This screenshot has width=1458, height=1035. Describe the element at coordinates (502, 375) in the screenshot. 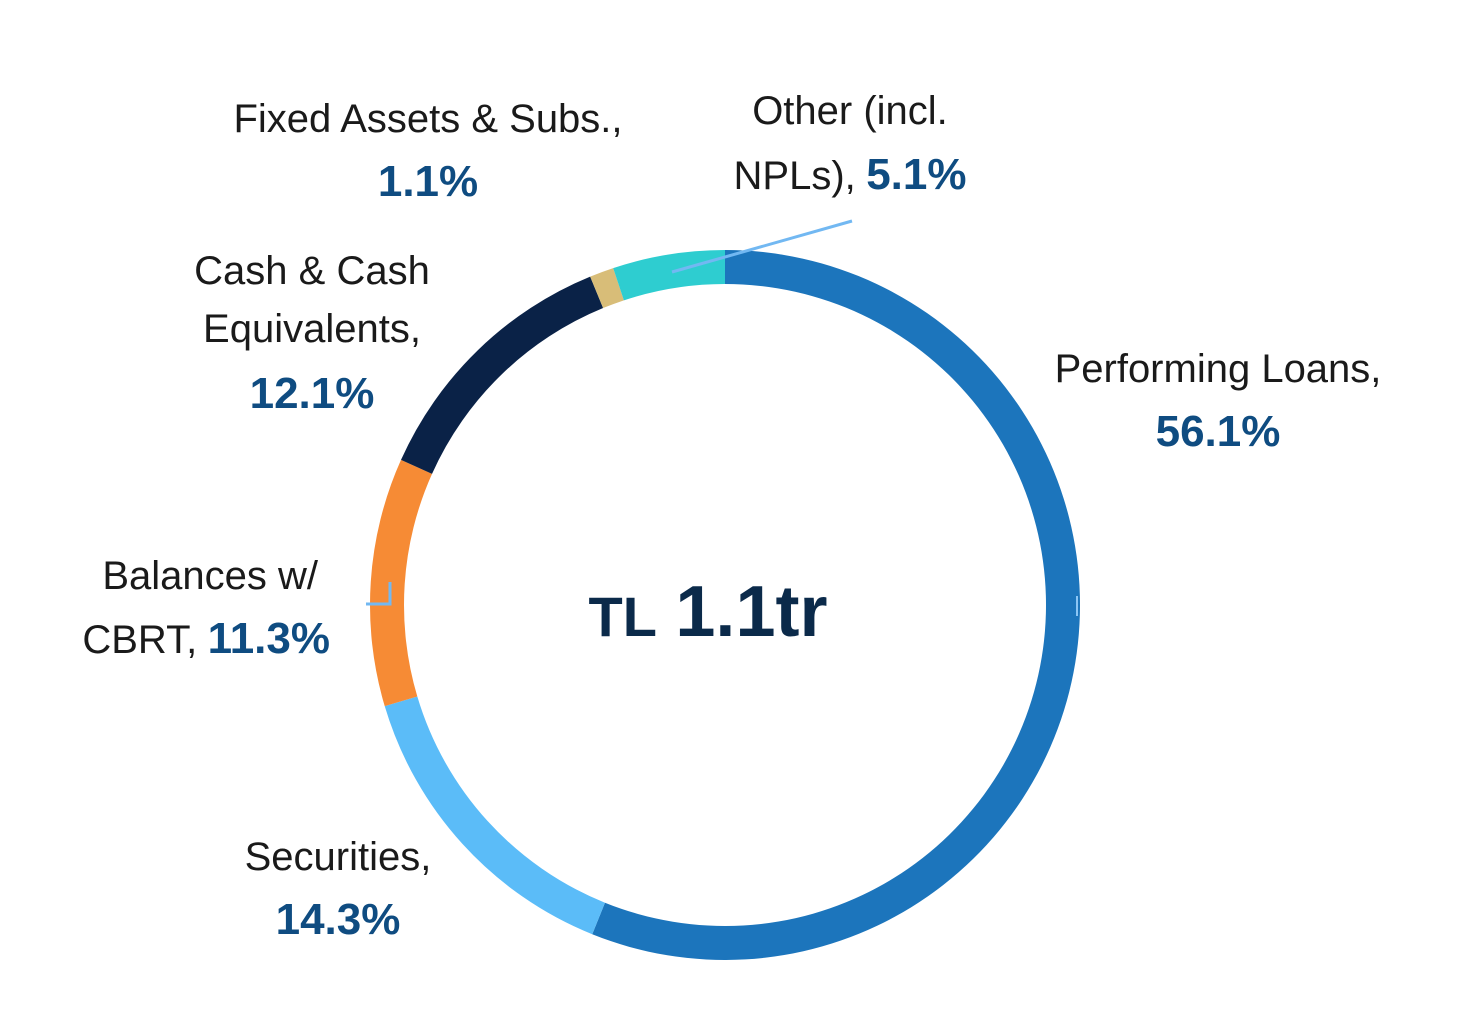

I see `slice-cash-cash-equivalents` at that location.